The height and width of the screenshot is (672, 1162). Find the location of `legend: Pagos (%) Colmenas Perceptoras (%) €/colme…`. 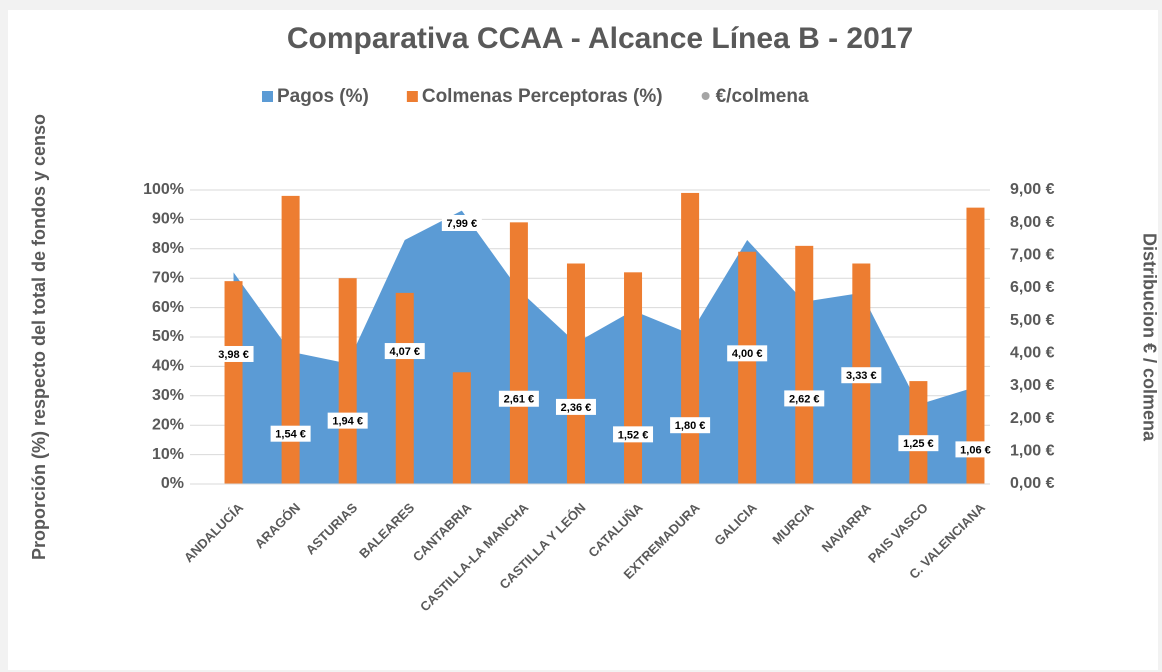

legend: Pagos (%) Colmenas Perceptoras (%) €/colme… is located at coordinates (535, 96).